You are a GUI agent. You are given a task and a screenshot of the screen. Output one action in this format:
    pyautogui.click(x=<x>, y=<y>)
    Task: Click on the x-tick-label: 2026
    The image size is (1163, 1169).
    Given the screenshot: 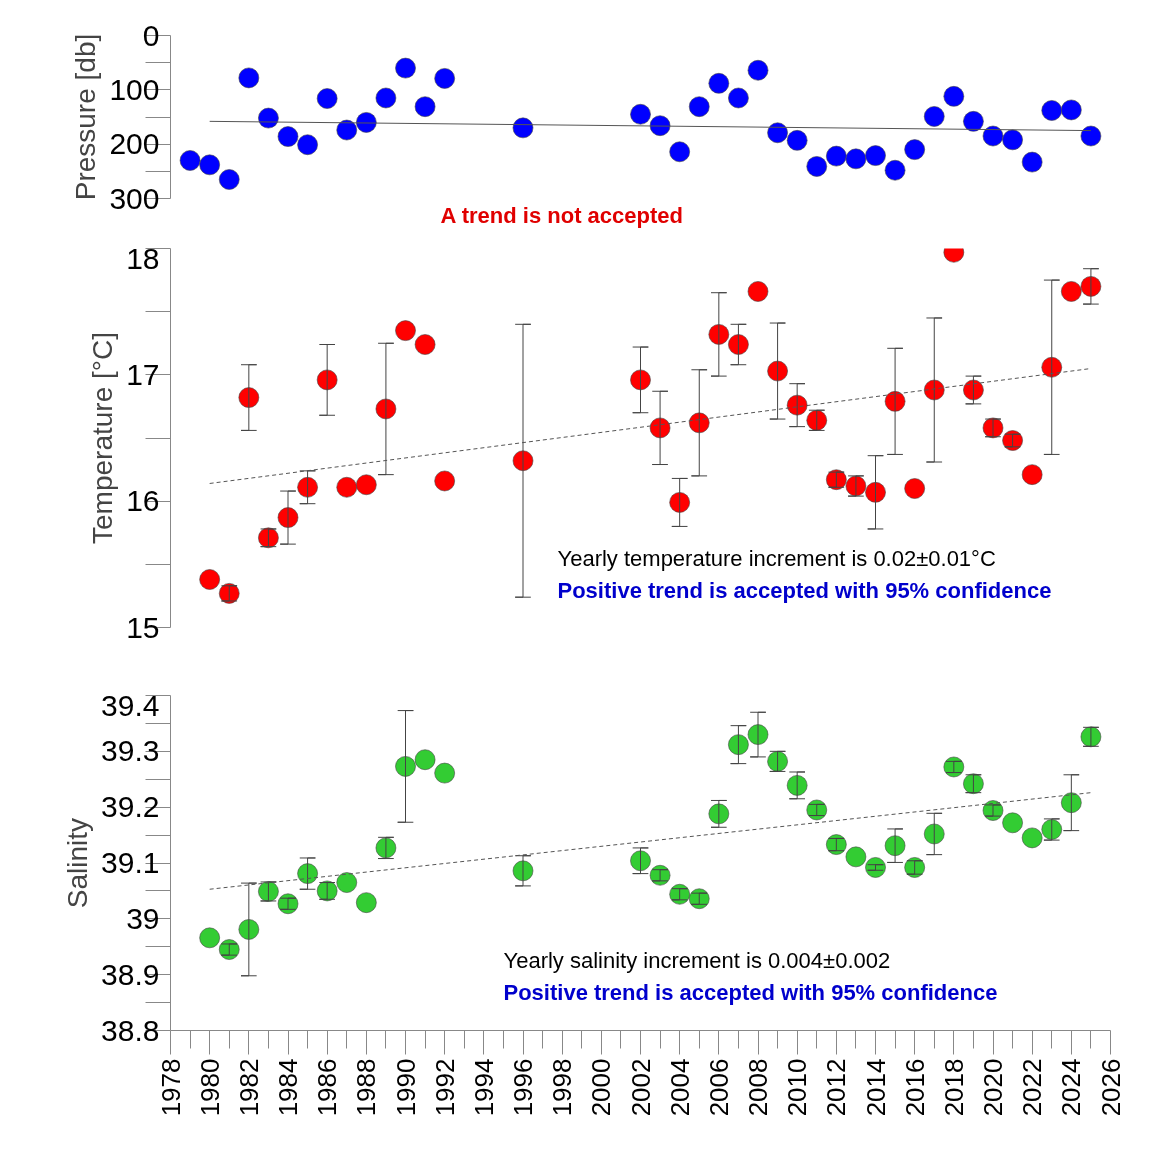 What is the action you would take?
    pyautogui.click(x=1110, y=1087)
    